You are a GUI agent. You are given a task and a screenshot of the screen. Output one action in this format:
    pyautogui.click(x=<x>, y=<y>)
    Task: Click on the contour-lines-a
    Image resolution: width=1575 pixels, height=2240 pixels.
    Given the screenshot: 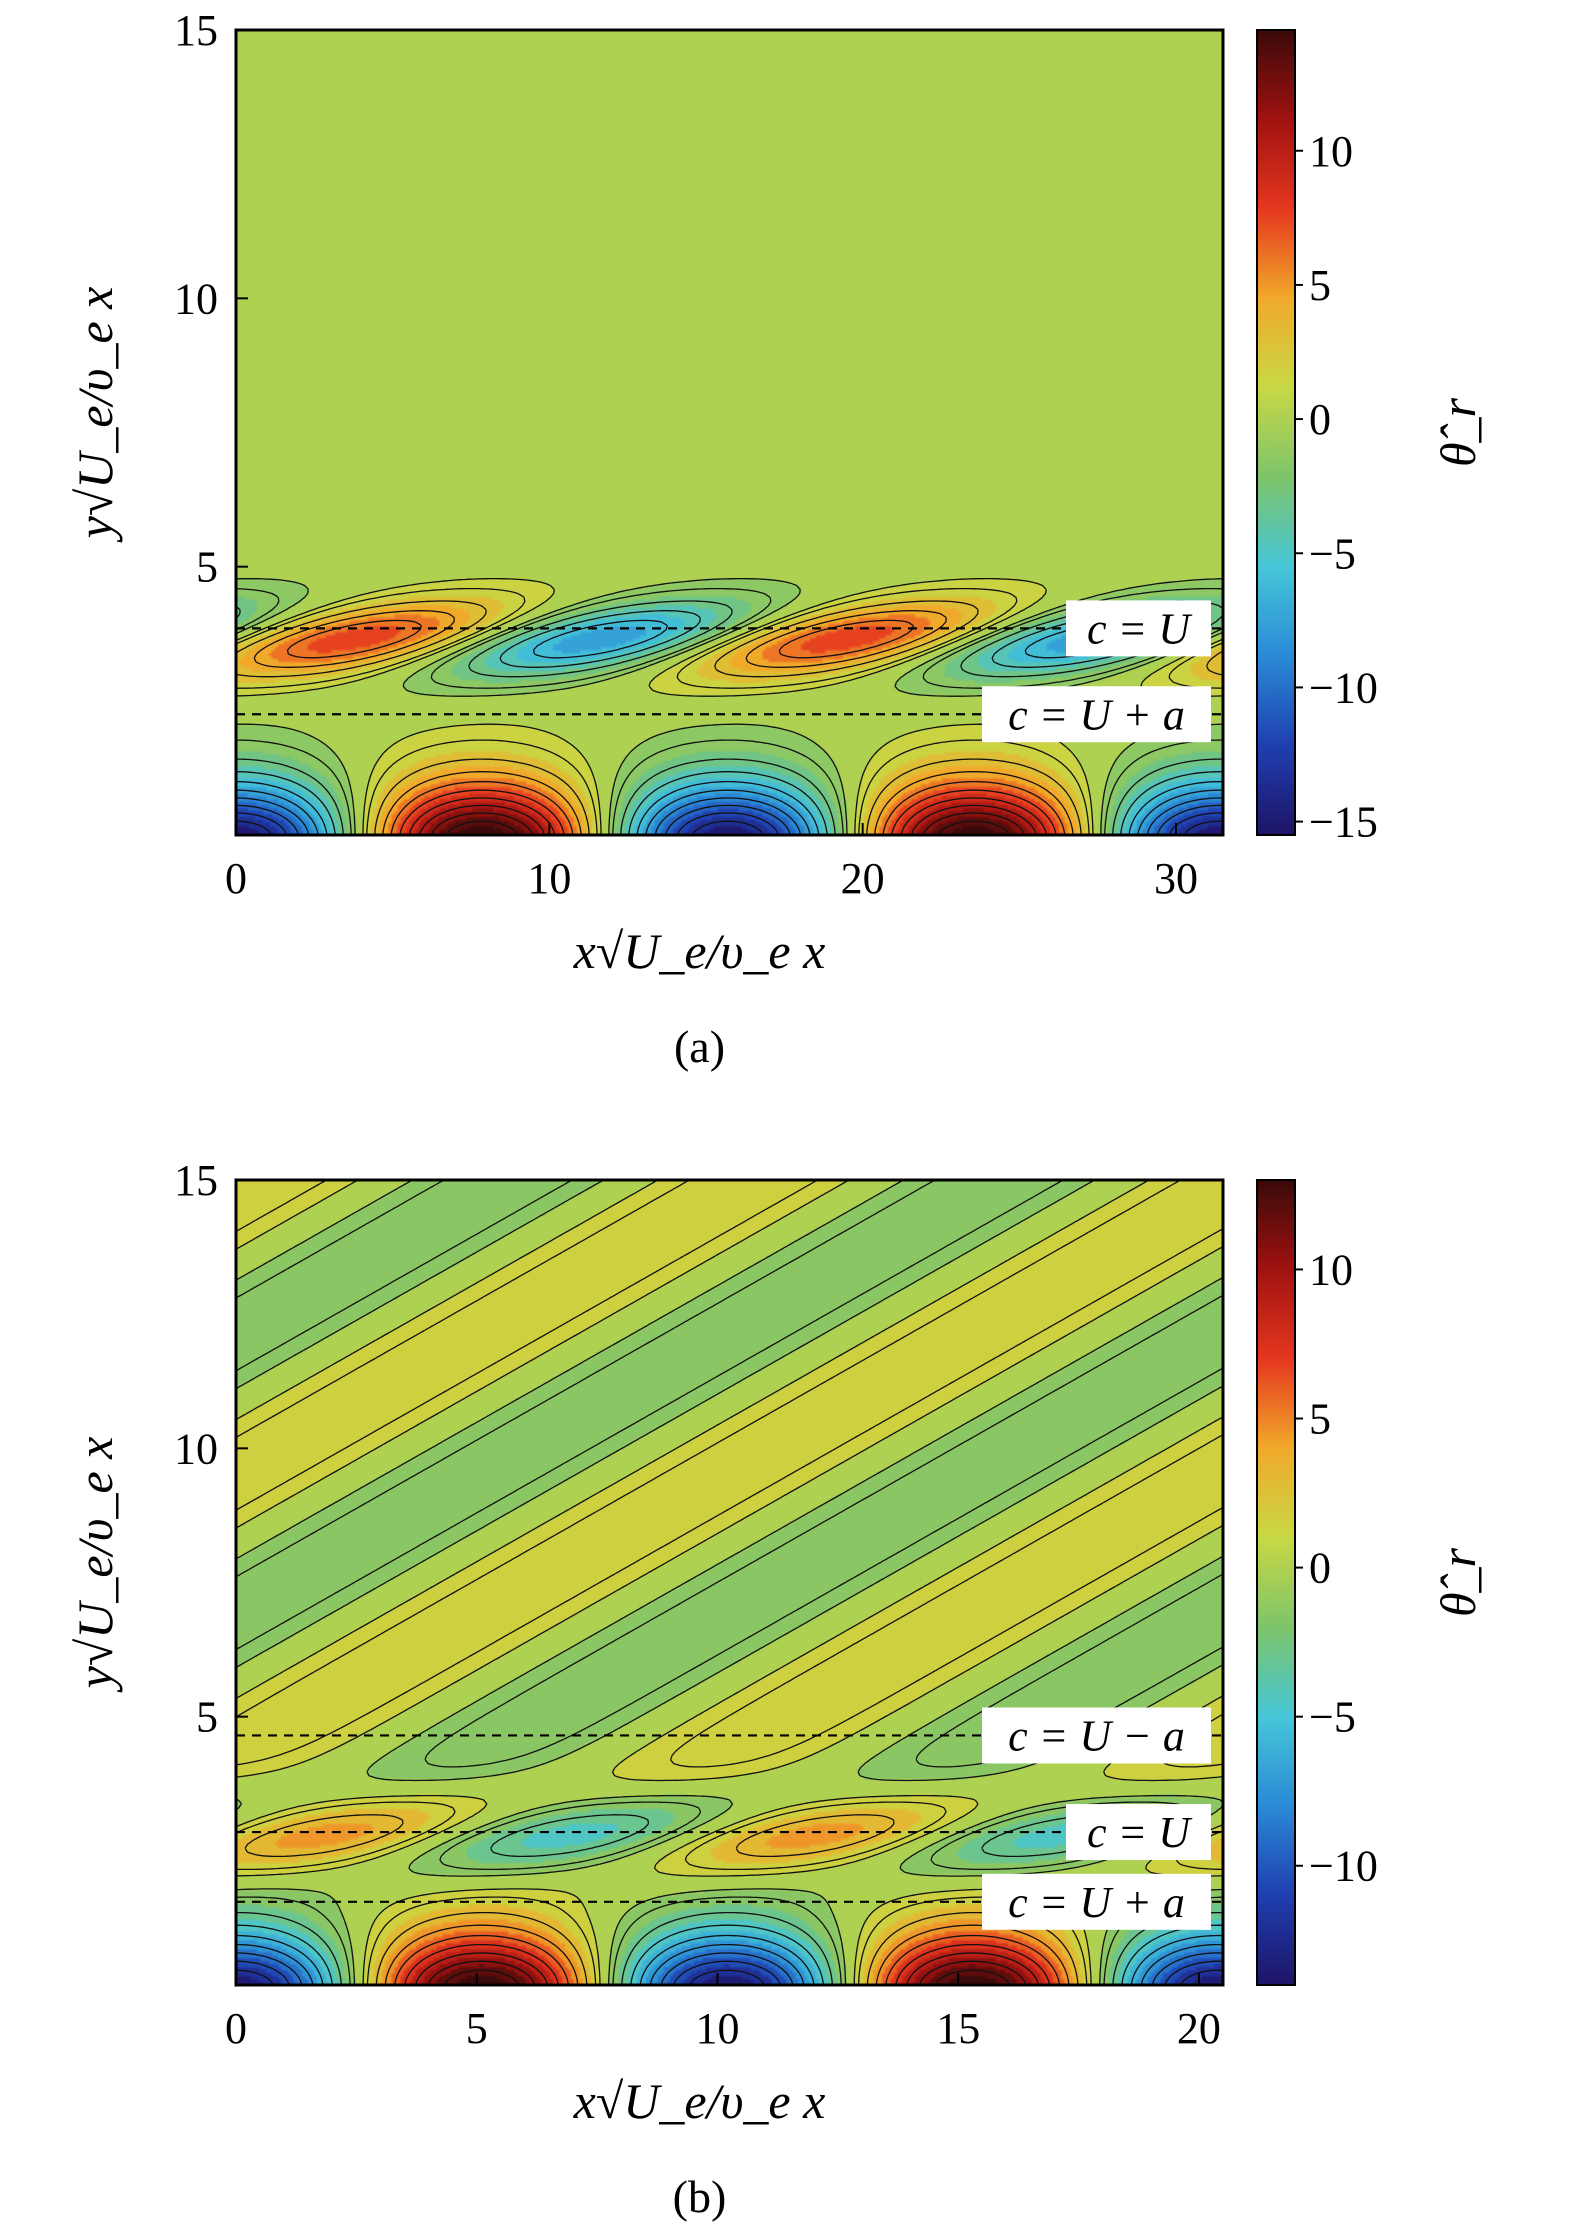 What is the action you would take?
    pyautogui.click(x=729, y=706)
    